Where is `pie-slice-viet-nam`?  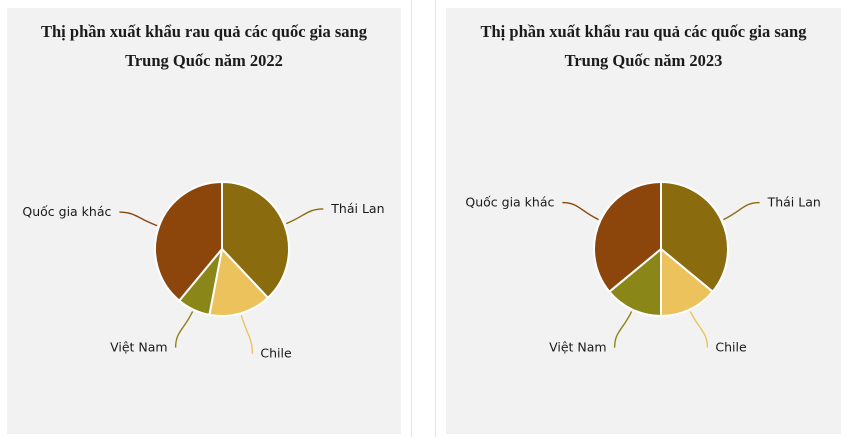 pie-slice-viet-nam is located at coordinates (635, 282).